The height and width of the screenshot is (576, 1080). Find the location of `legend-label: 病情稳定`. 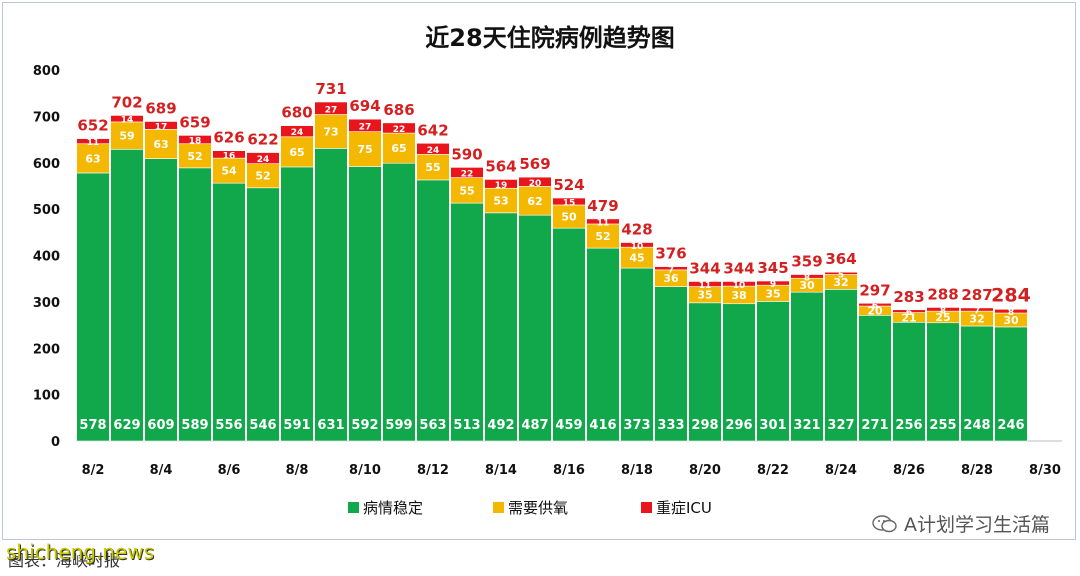

legend-label: 病情稳定 is located at coordinates (393, 508).